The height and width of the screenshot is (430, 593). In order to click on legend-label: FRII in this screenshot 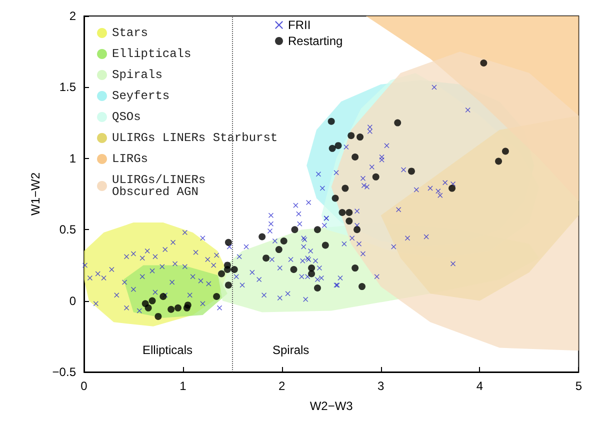, I will do `click(299, 25)`.